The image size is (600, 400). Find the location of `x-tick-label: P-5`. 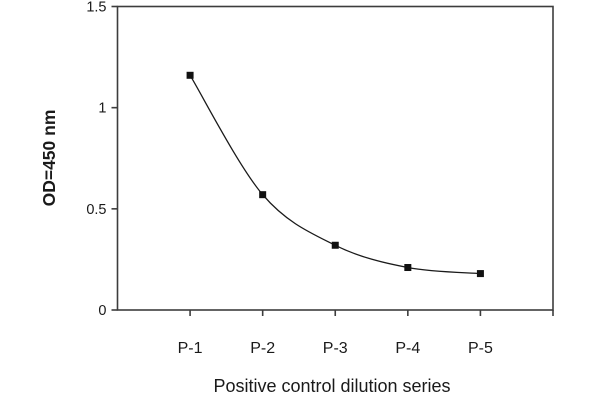

x-tick-label: P-5 is located at coordinates (480, 348).